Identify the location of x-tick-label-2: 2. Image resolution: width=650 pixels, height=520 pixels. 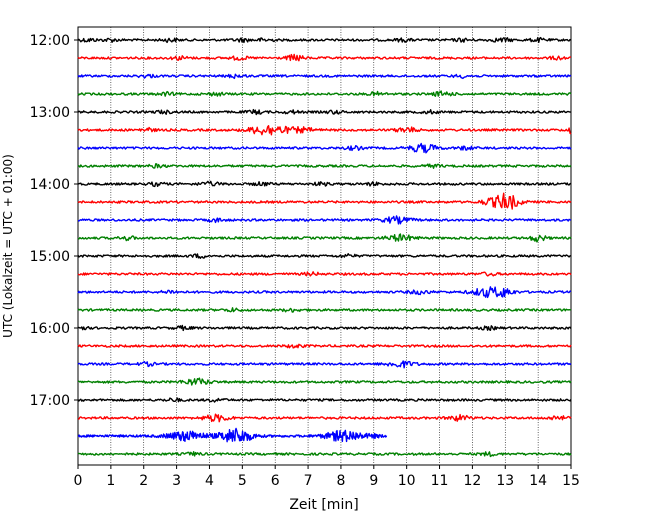
(143, 481).